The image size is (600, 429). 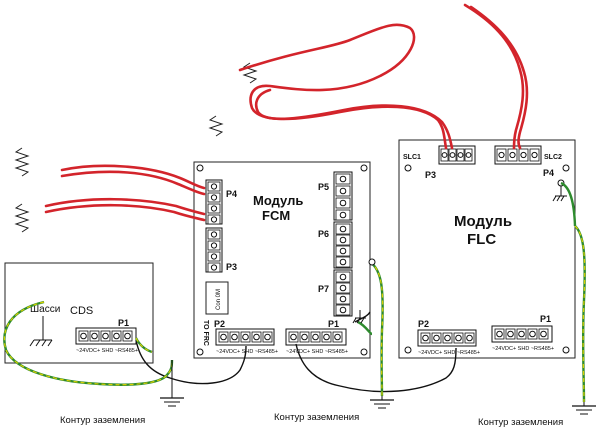 I want to click on fcm-p5-terminals, so click(x=343, y=197).